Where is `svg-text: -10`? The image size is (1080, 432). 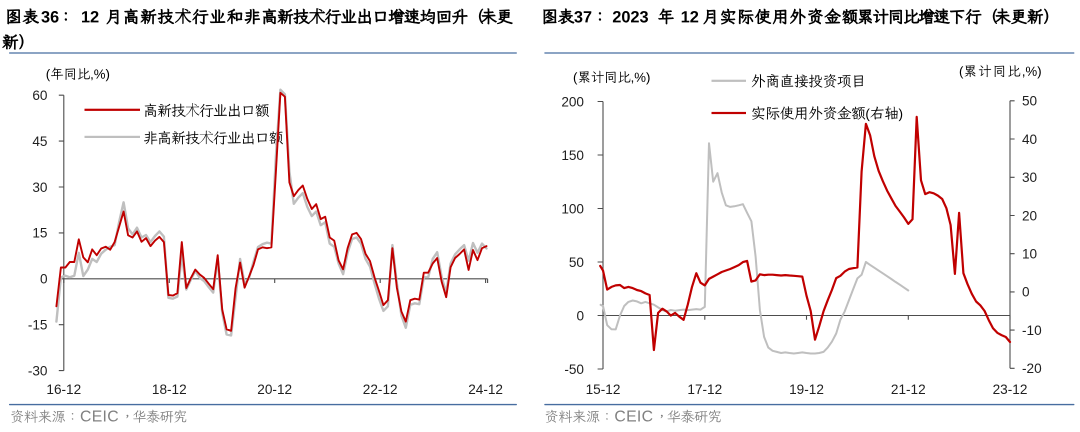 svg-text: -10 is located at coordinates (1032, 330).